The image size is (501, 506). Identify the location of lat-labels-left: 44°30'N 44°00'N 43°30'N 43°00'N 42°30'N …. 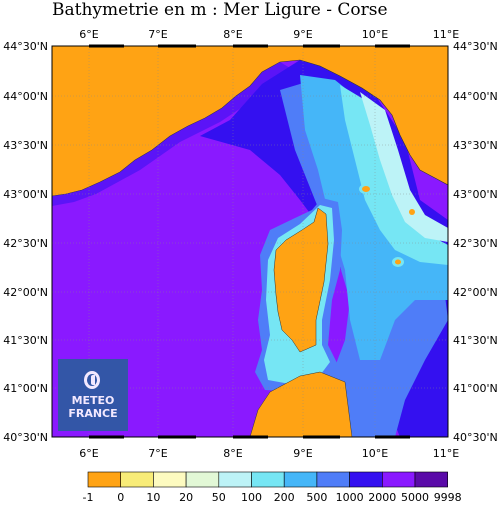
(25, 242).